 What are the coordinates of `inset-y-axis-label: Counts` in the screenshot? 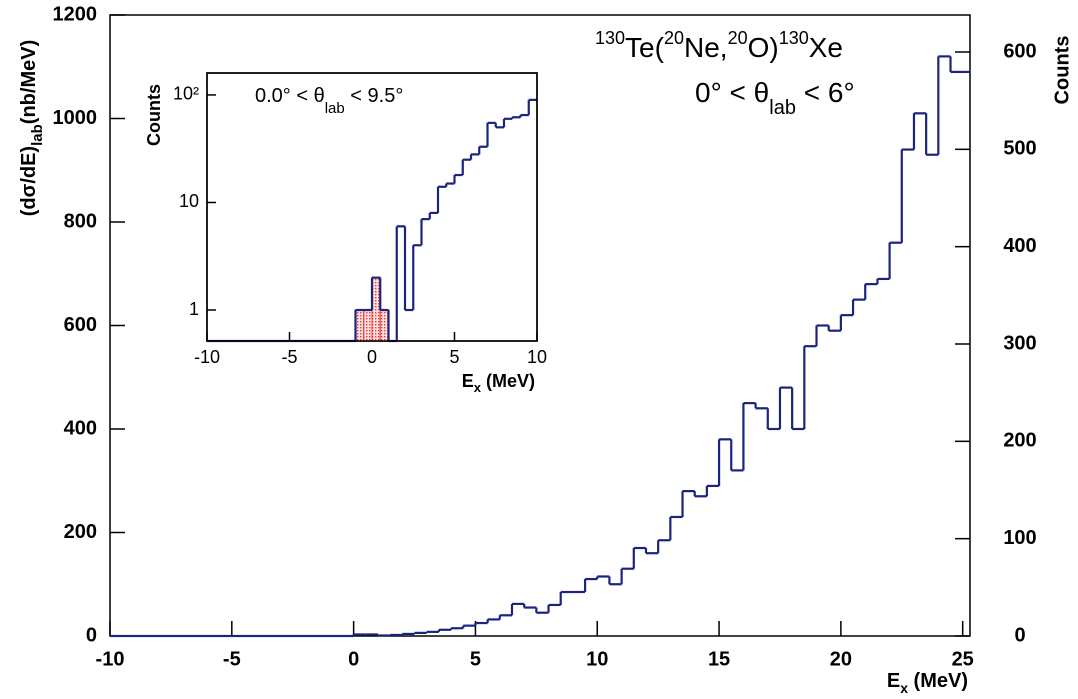 It's located at (154, 115).